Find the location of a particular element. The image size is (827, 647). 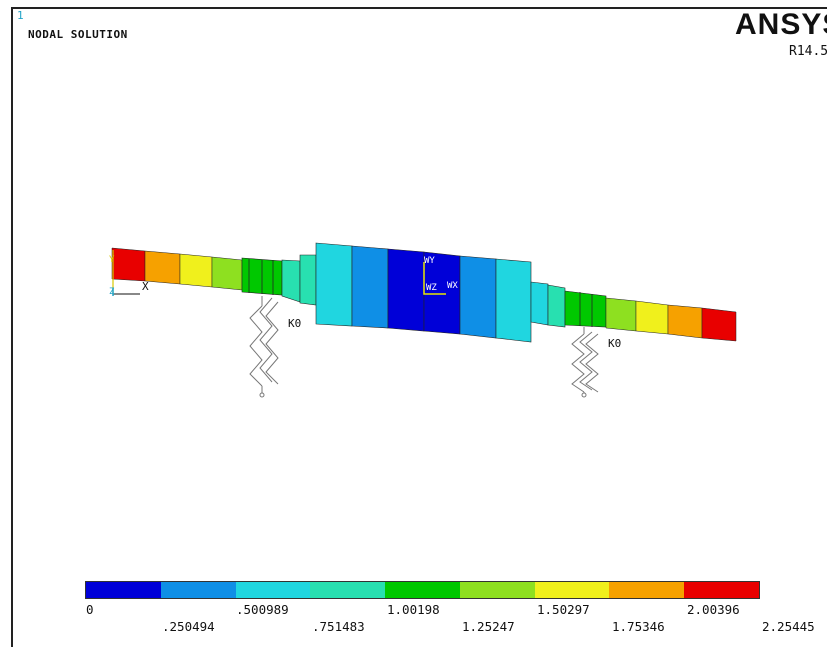

spring-left is located at coordinates (264, 347).